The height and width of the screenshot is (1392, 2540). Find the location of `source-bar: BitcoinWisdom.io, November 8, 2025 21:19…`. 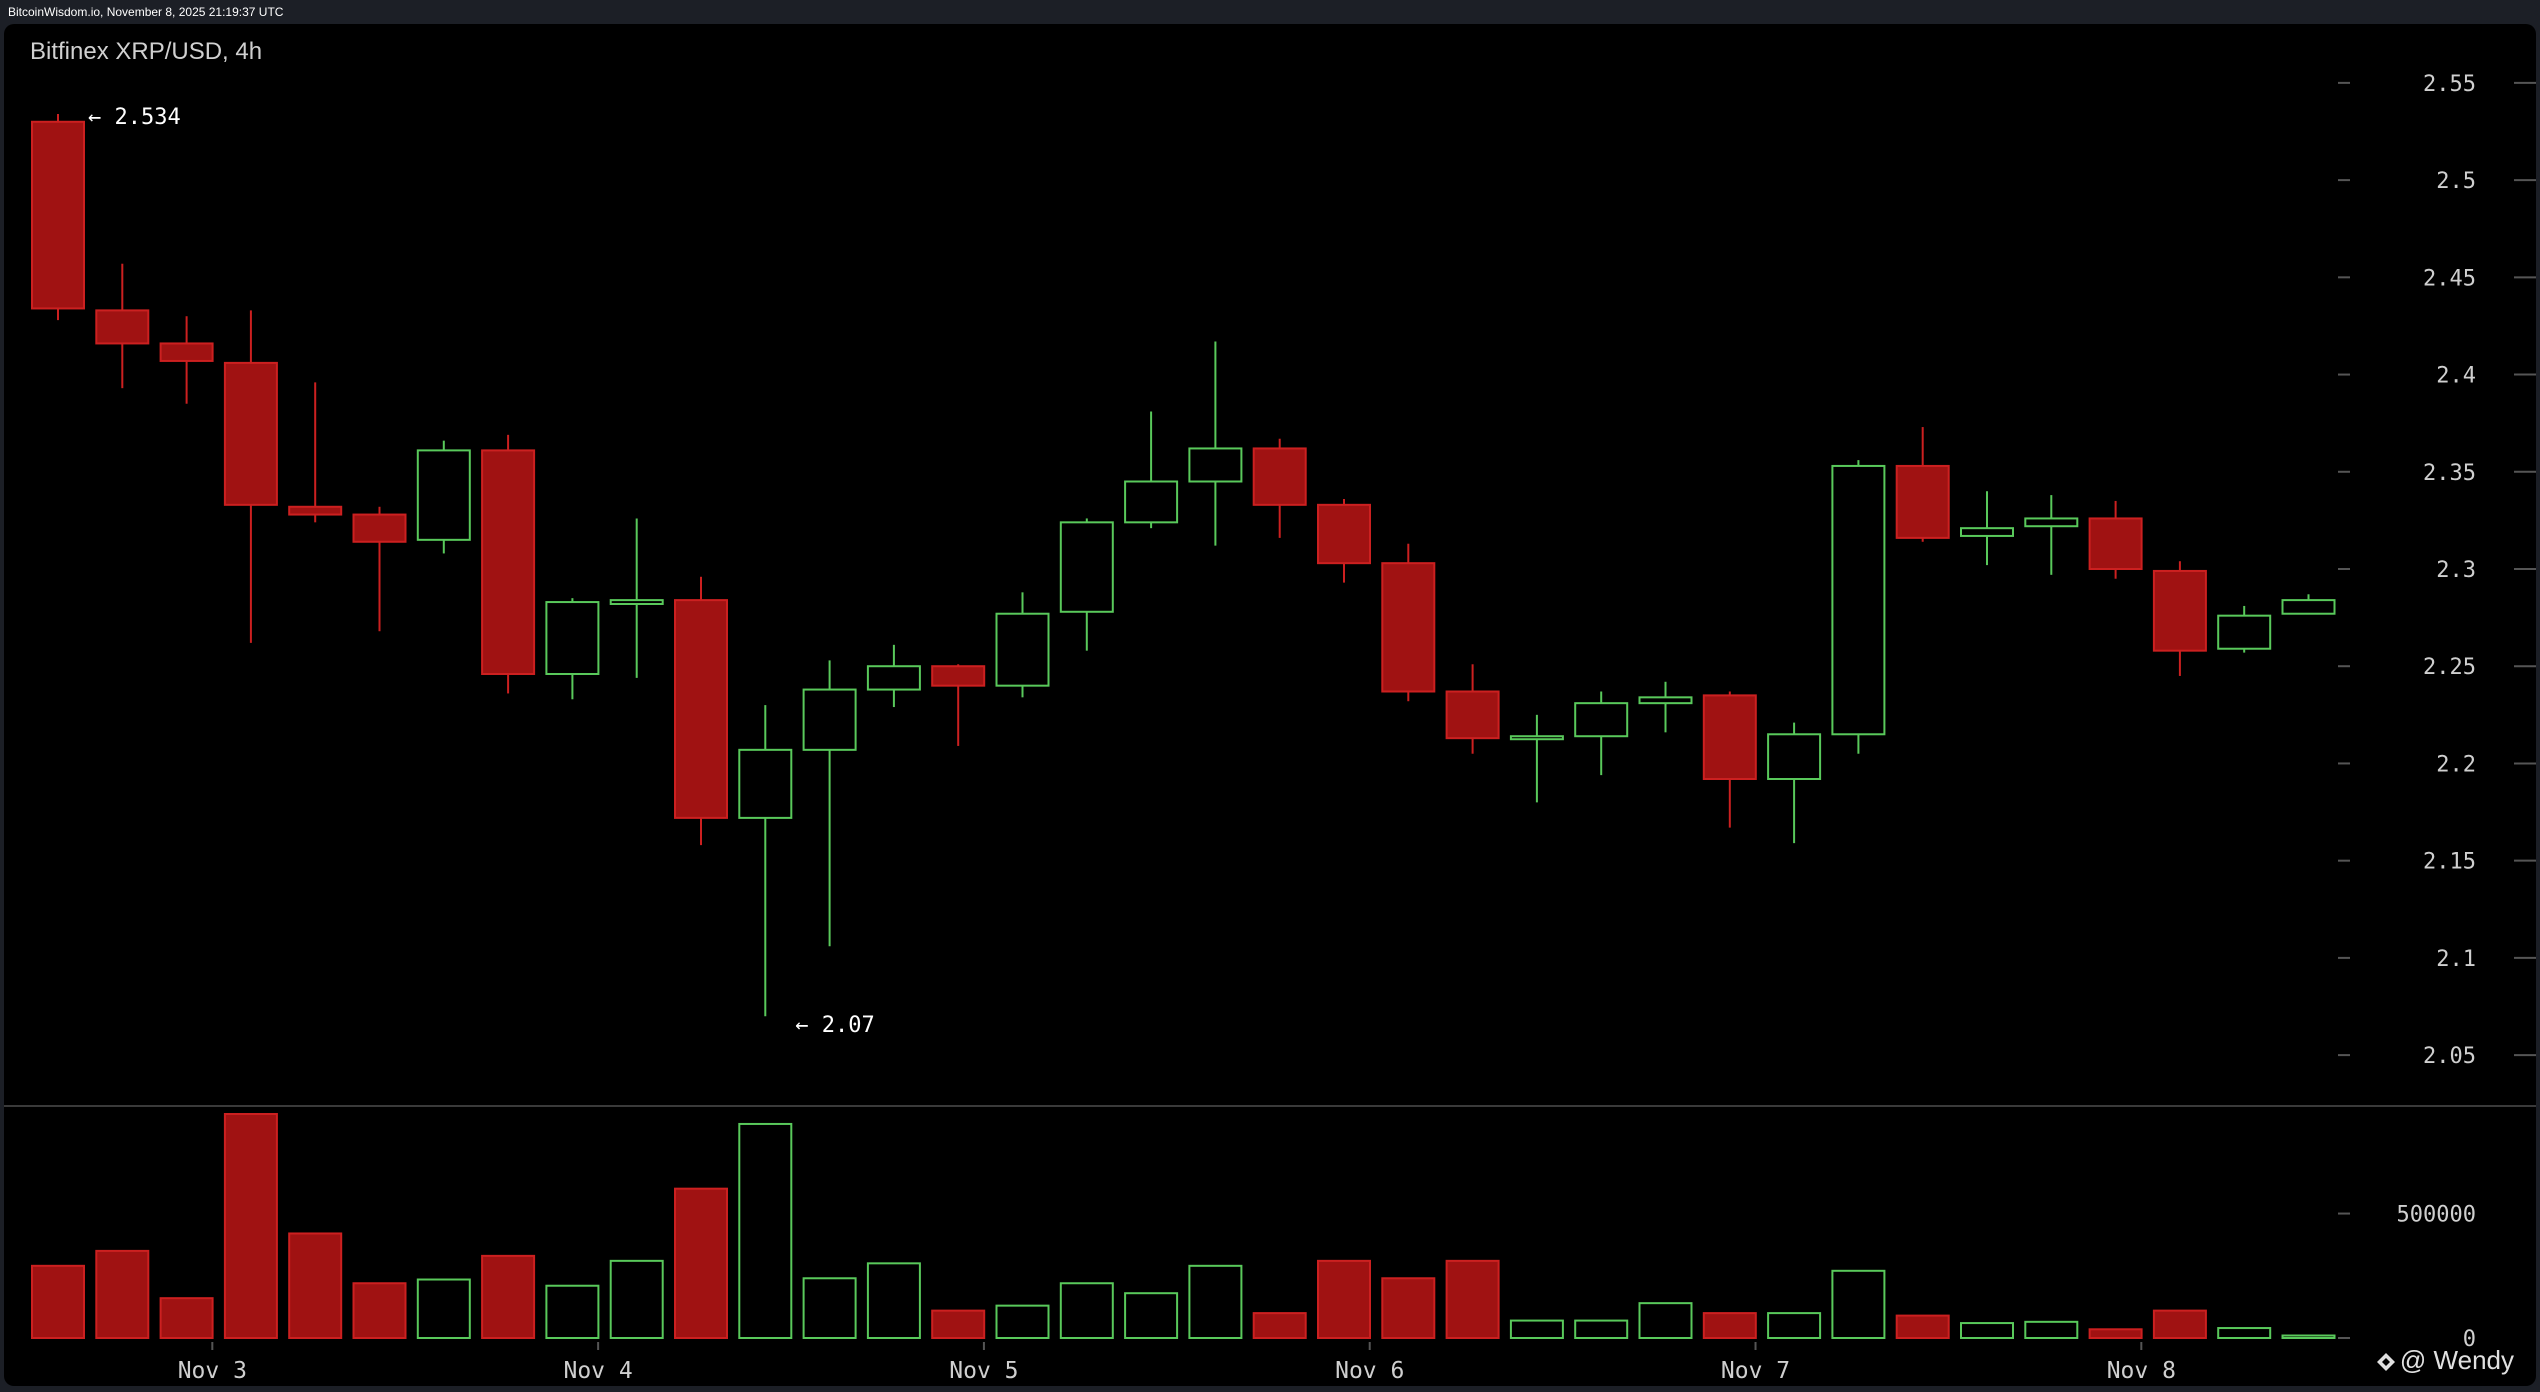

source-bar: BitcoinWisdom.io, November 8, 2025 21:19… is located at coordinates (1270, 12).